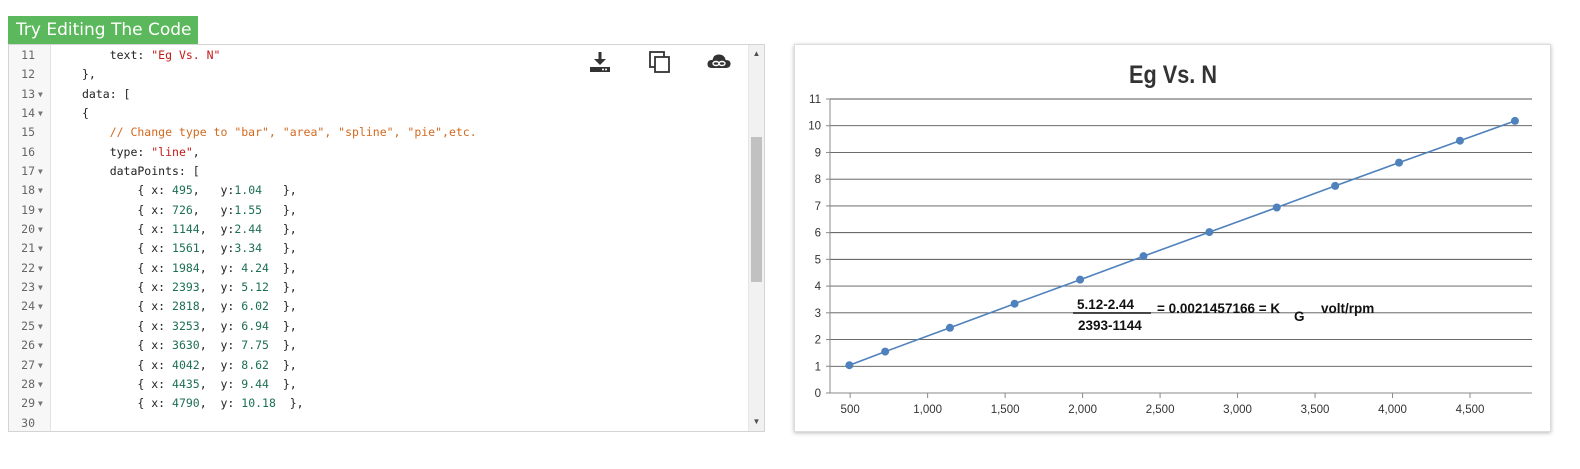 The height and width of the screenshot is (469, 1580). I want to click on line-number: 18, so click(28, 190).